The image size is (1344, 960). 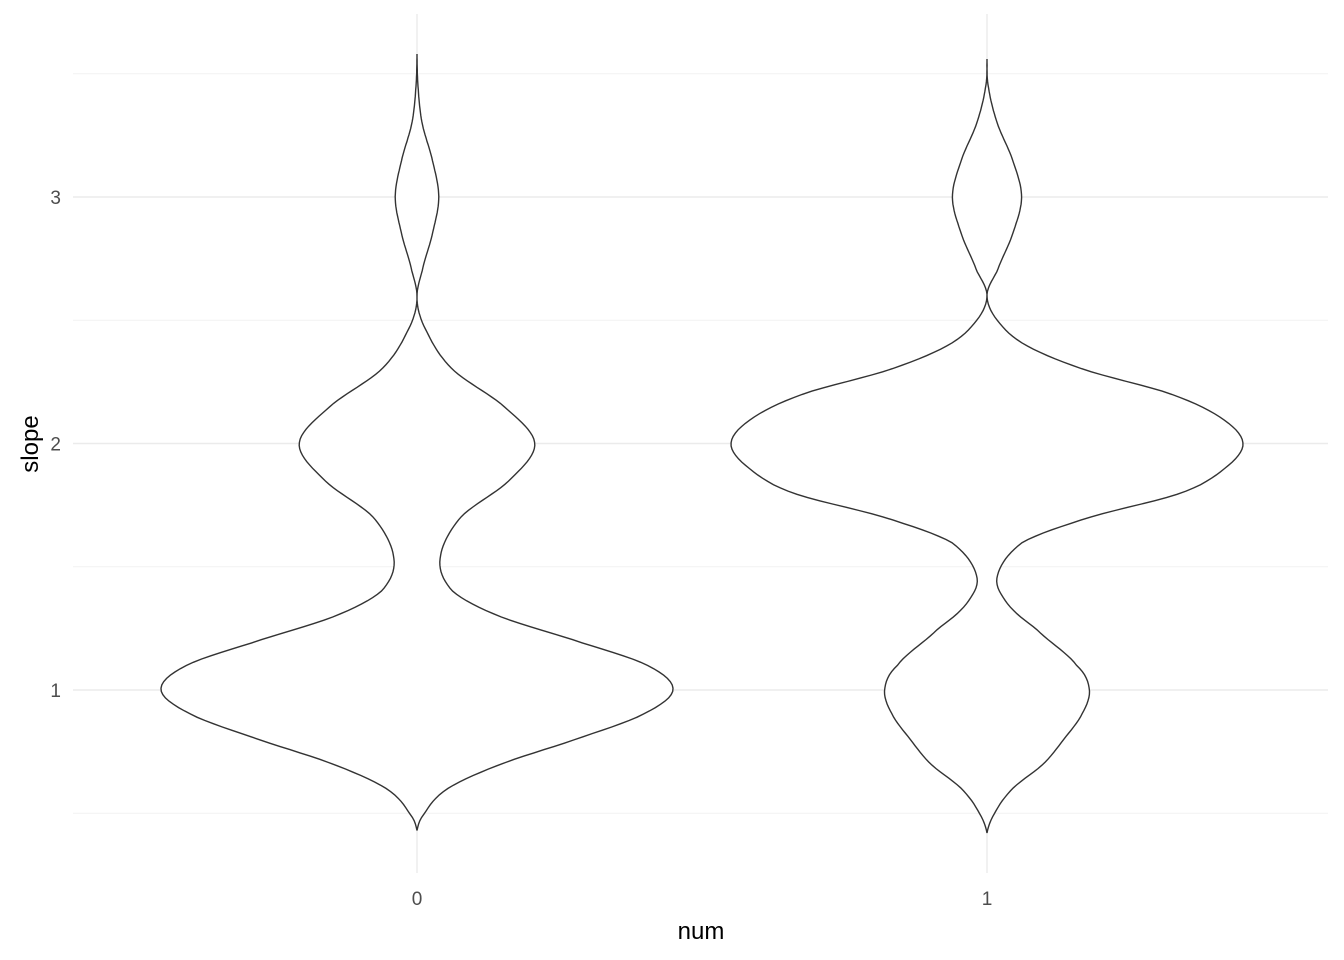 I want to click on y-tick-label: 3, so click(x=55, y=198).